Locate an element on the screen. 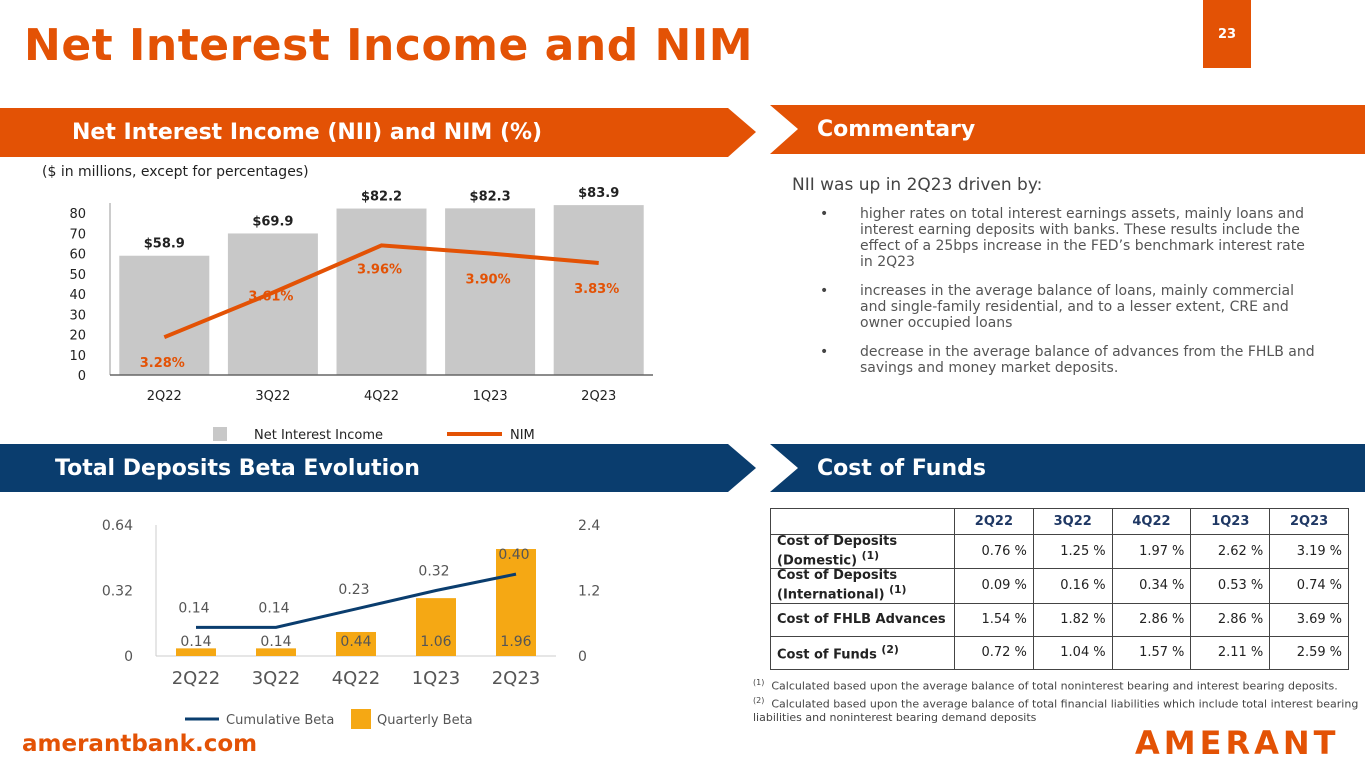 The width and height of the screenshot is (1365, 768). y-left-tick-label: 0.32 is located at coordinates (117, 592).